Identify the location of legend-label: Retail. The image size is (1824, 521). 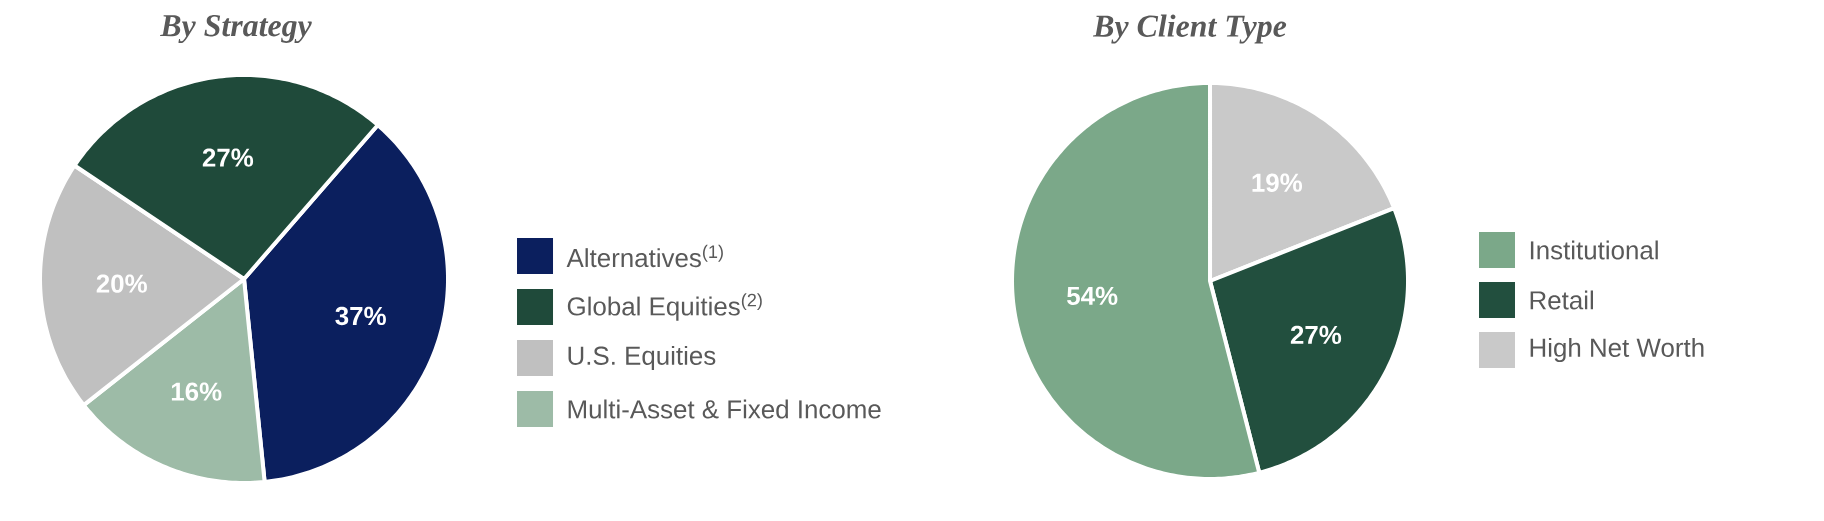
(1561, 300).